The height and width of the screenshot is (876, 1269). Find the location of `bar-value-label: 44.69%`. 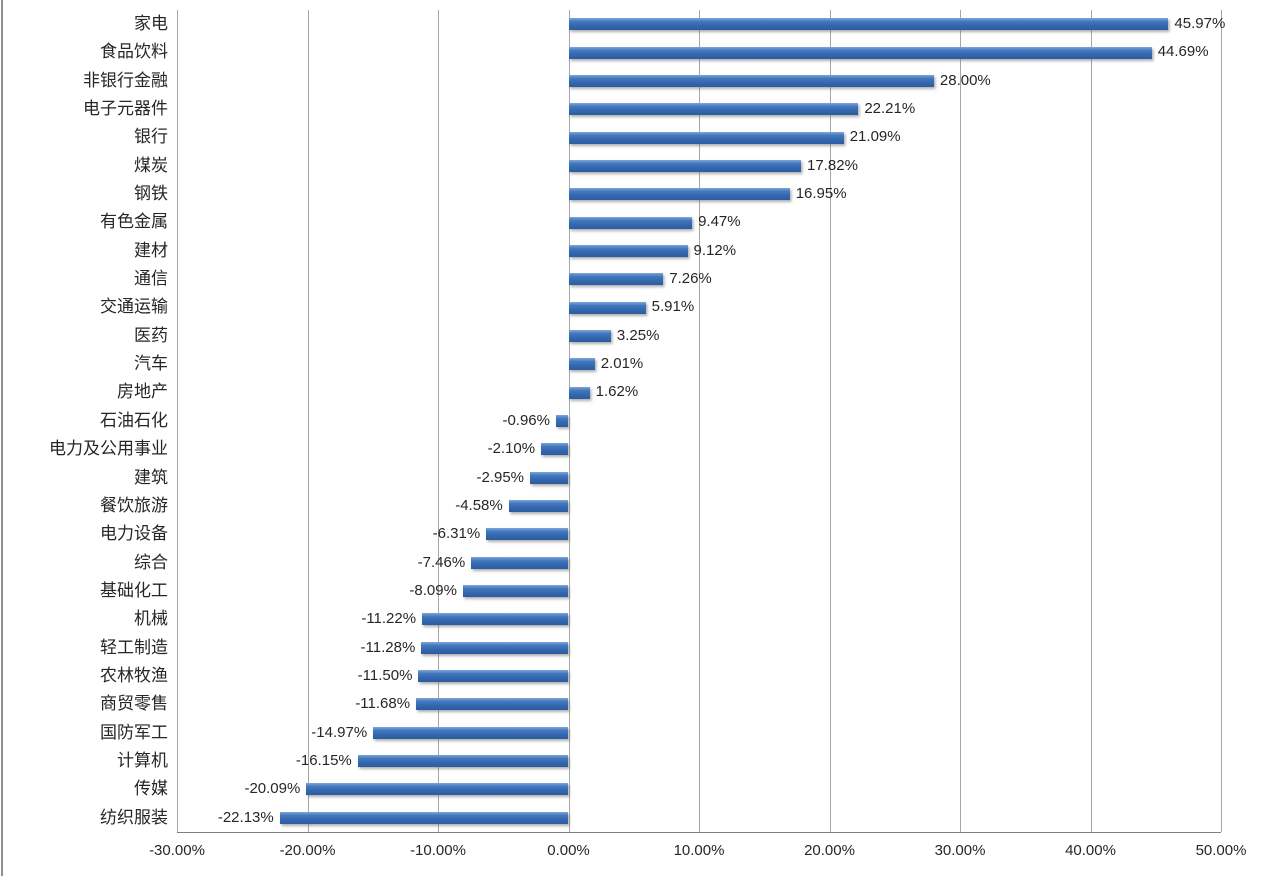

bar-value-label: 44.69% is located at coordinates (1183, 52).